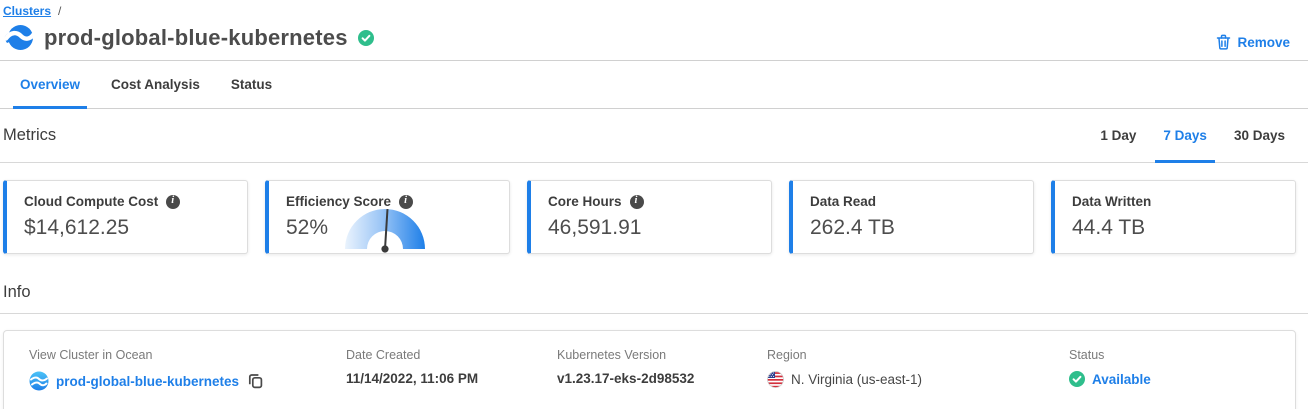 The width and height of the screenshot is (1308, 409). What do you see at coordinates (857, 379) in the screenshot?
I see `info-field-value: N. Virginia (us-east-1)` at bounding box center [857, 379].